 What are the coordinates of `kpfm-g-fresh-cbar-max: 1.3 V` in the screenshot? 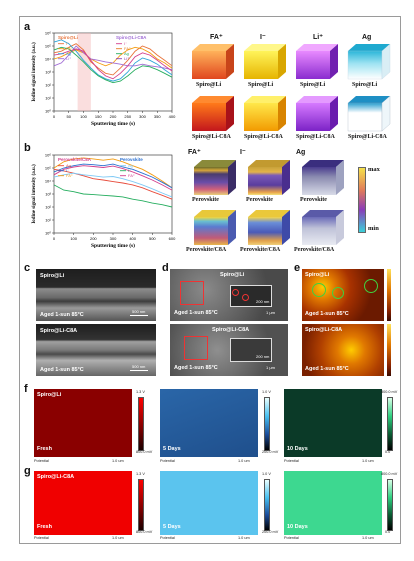 It's located at (140, 474).